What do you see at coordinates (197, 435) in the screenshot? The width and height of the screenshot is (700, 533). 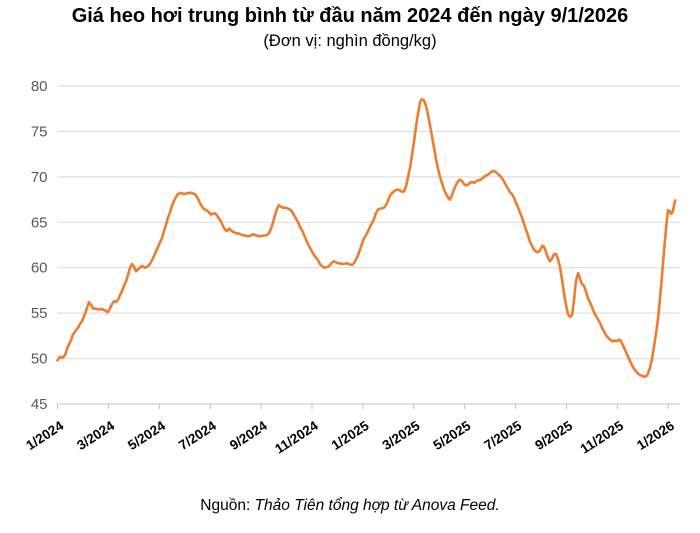 I see `x-axis-label: 7/2024` at bounding box center [197, 435].